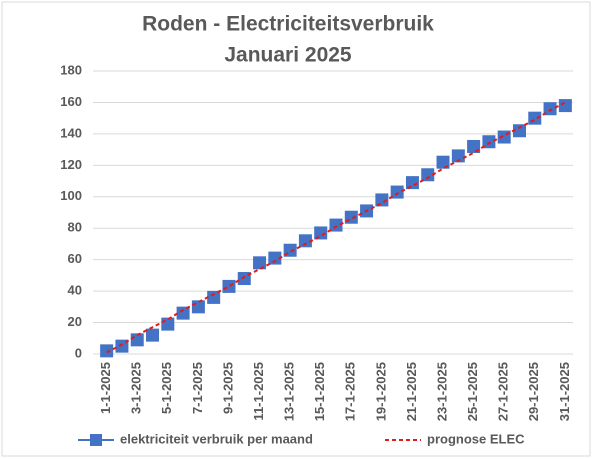  Describe the element at coordinates (78, 352) in the screenshot. I see `y-tick-label: 0` at that location.